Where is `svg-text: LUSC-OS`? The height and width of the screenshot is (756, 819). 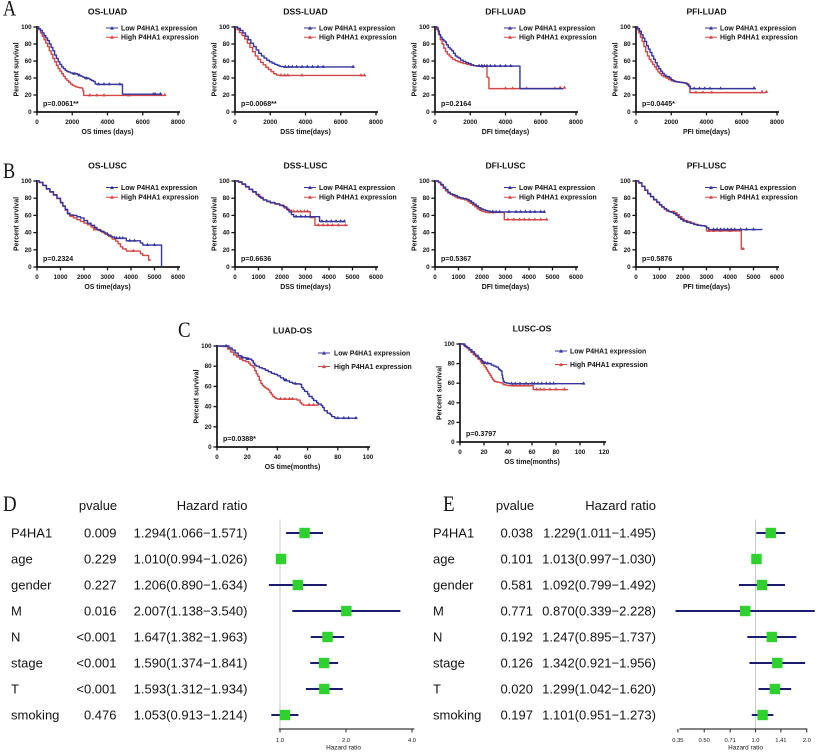
svg-text: LUSC-OS is located at coordinates (532, 329).